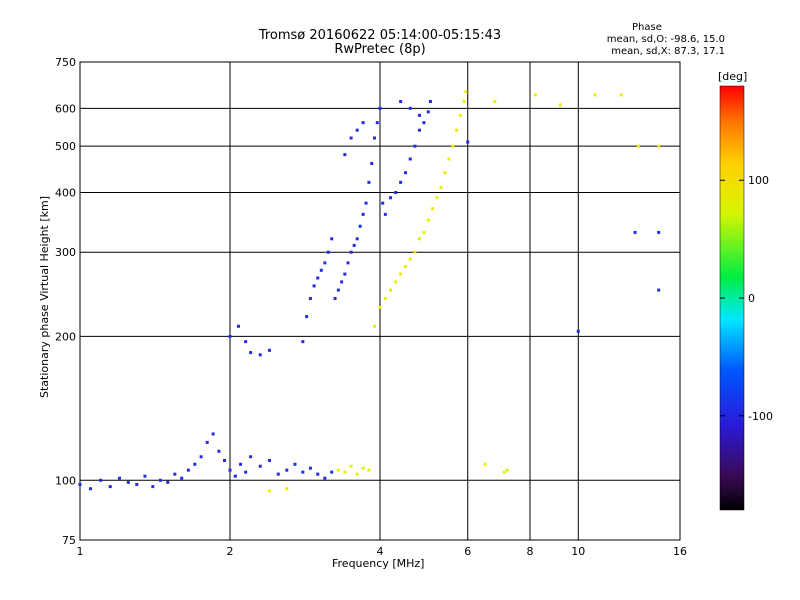 The height and width of the screenshot is (600, 800). I want to click on stats-x-mode: mean, sd,X: 87.3, 17.1, so click(668, 51).